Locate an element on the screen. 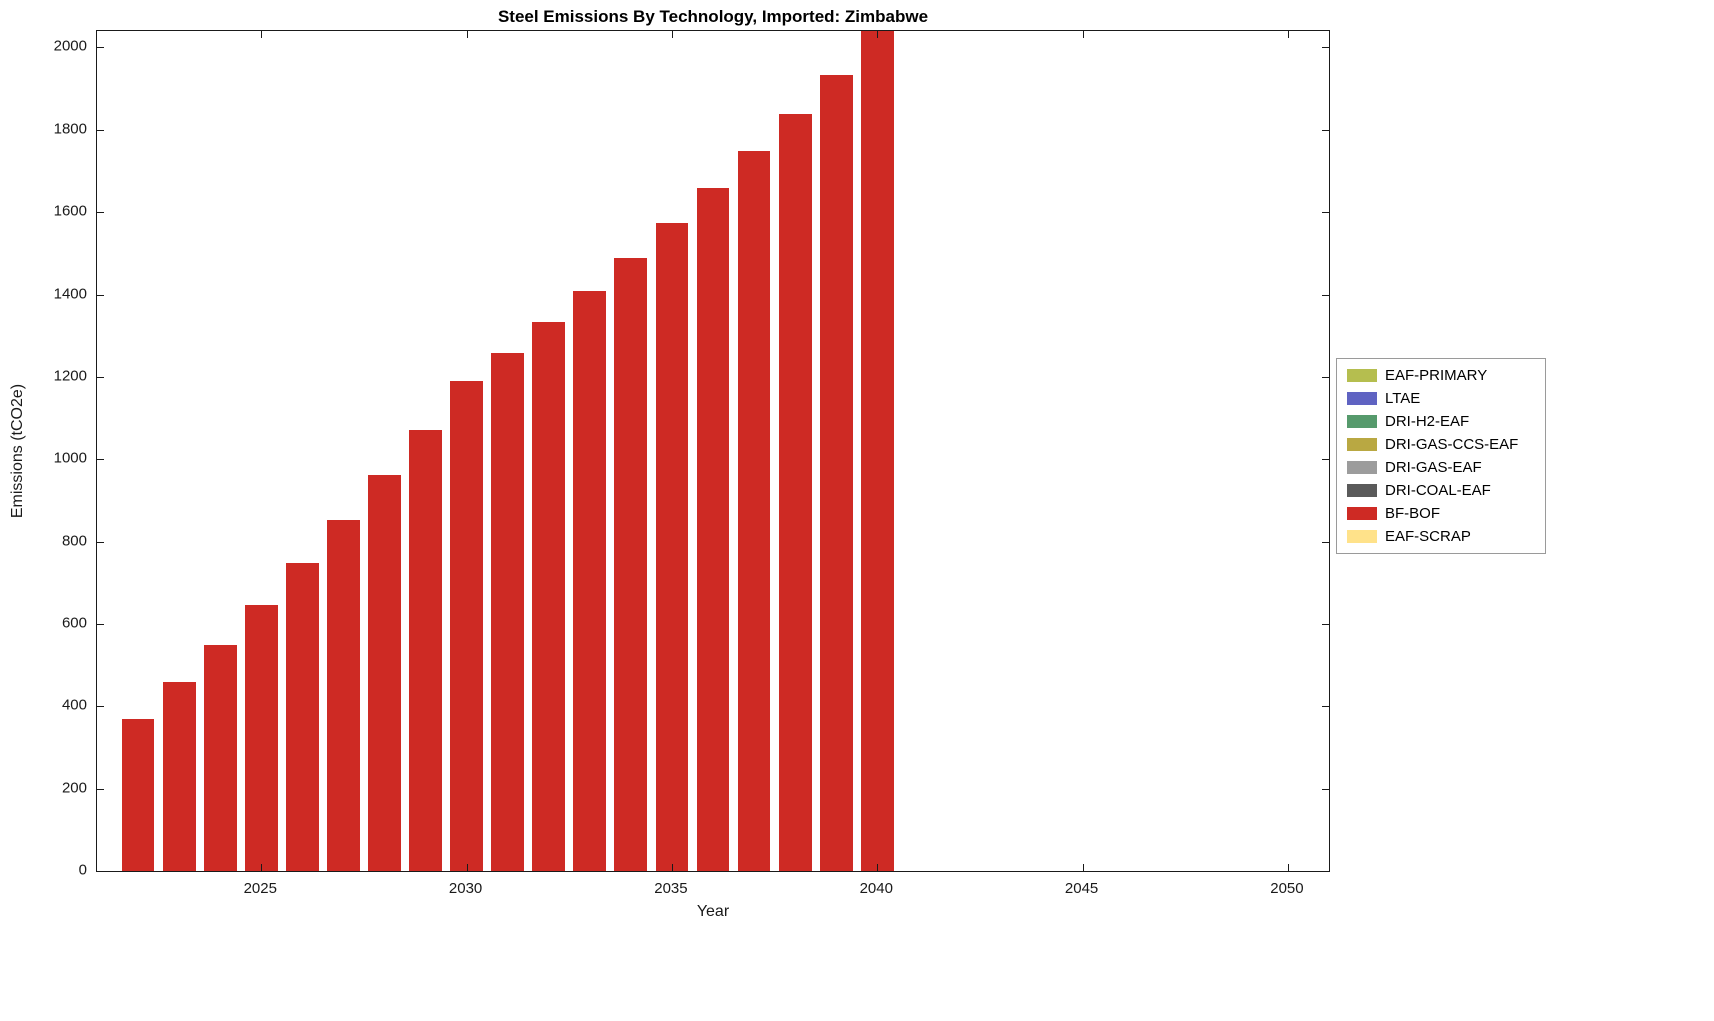 This screenshot has width=1714, height=1021. legend-item: EAF-PRIMARY is located at coordinates (1441, 375).